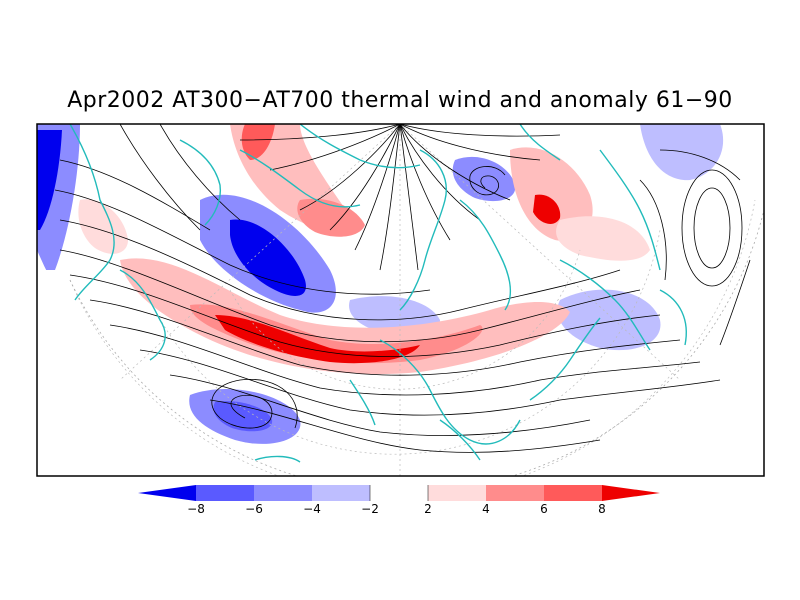  I want to click on anomaly-red-east-band, so click(603, 238).